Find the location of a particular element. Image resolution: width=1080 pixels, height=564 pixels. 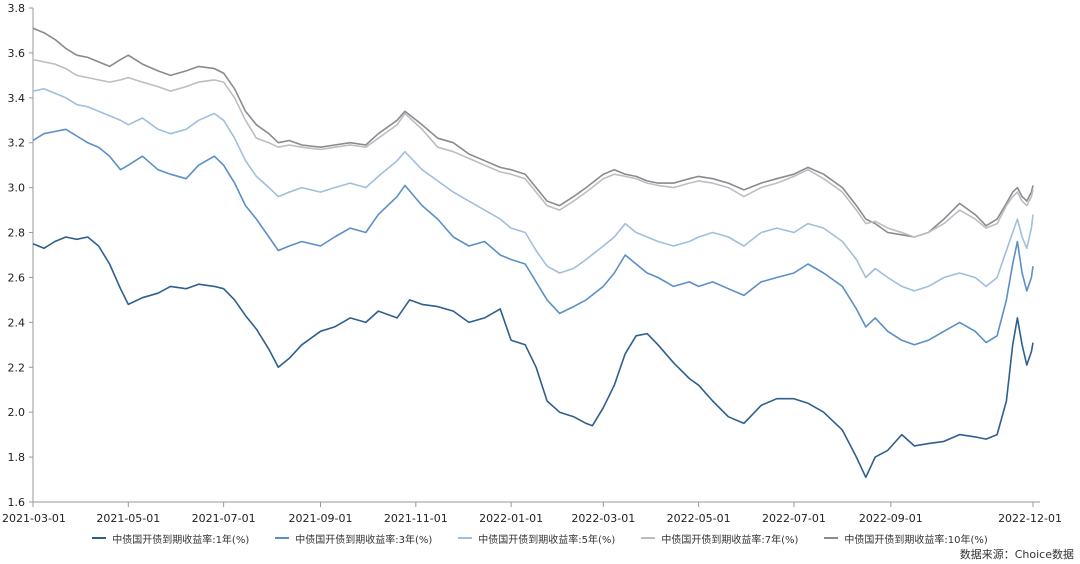

x-tick-label: 2022-01-01 is located at coordinates (511, 518).